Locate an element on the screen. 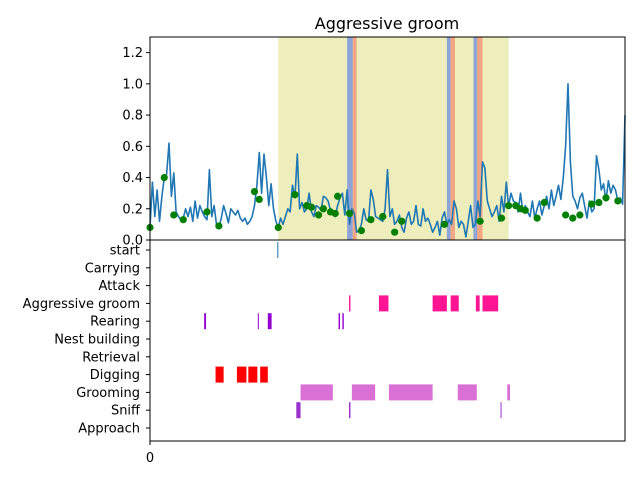 This screenshot has width=640, height=480. y-tick-label: 1.2 is located at coordinates (132, 53).